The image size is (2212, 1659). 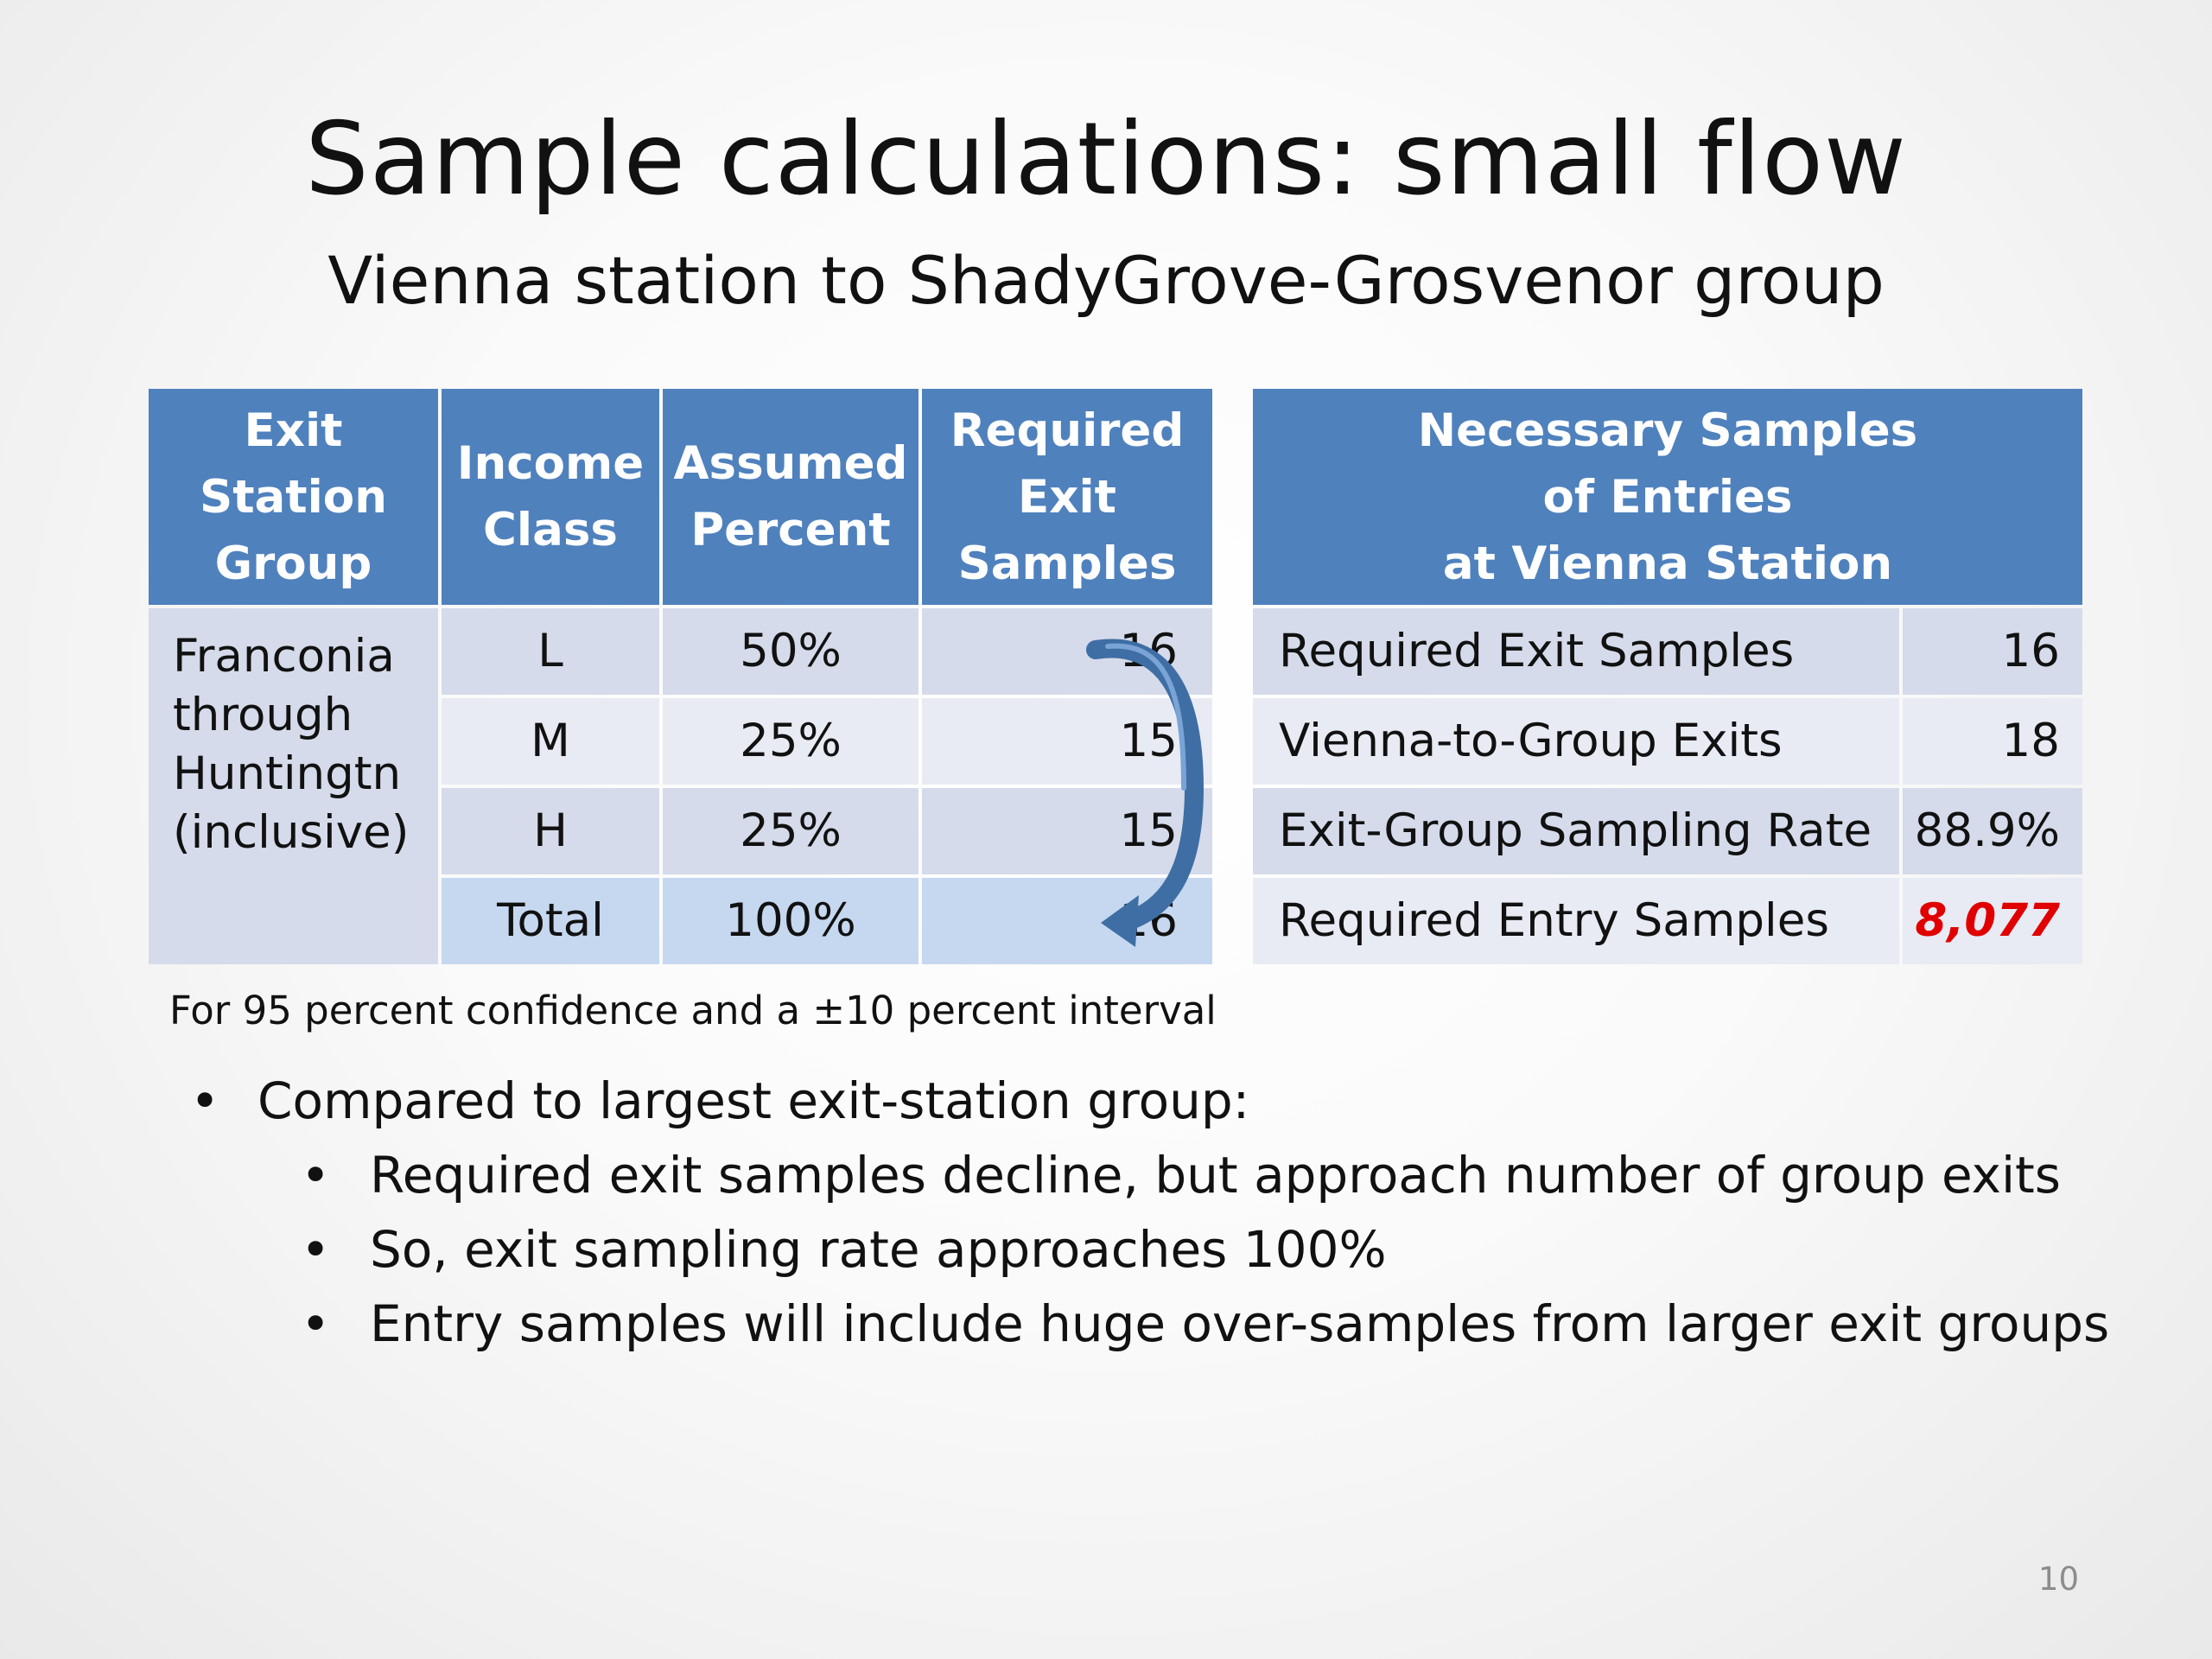 I want to click on header-line: of Entries, so click(x=1667, y=497).